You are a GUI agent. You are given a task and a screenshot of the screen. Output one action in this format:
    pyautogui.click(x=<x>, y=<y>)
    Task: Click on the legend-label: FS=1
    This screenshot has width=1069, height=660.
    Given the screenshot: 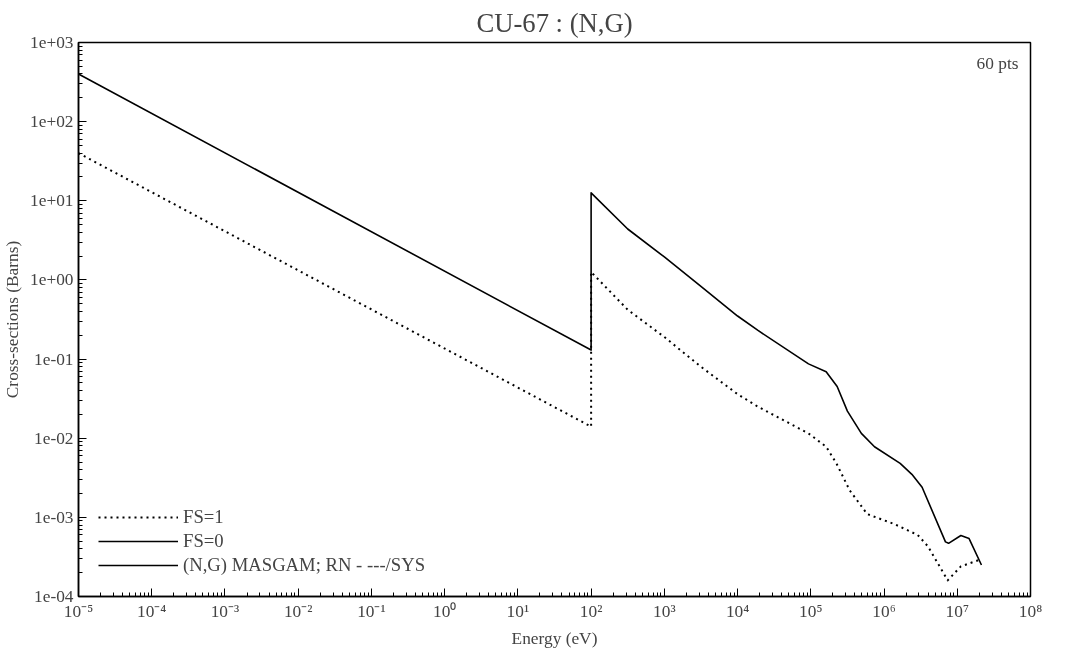 What is the action you would take?
    pyautogui.click(x=203, y=517)
    